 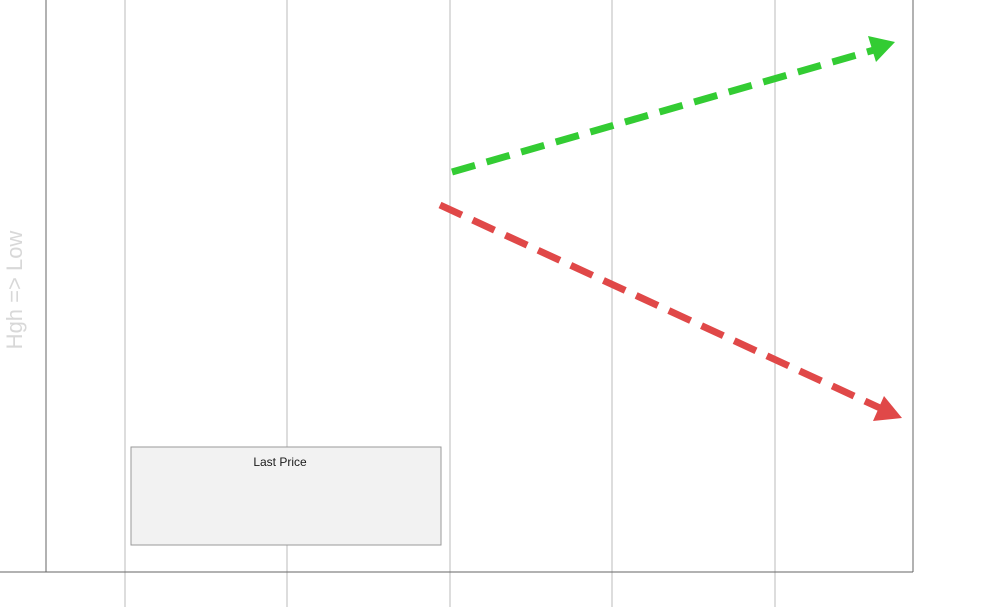 What do you see at coordinates (14, 290) in the screenshot?
I see `y-axis-title: Hgh => Low` at bounding box center [14, 290].